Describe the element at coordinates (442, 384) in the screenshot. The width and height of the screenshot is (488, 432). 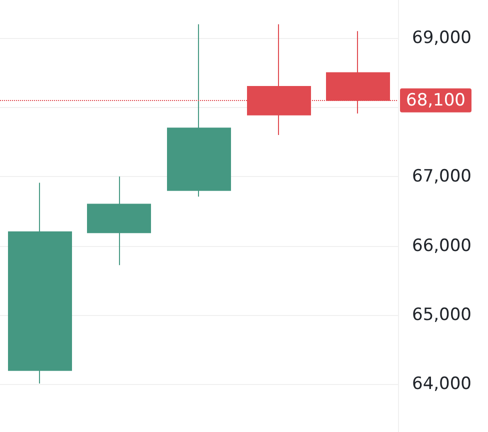
I see `y-tick-label: 64,000` at that location.